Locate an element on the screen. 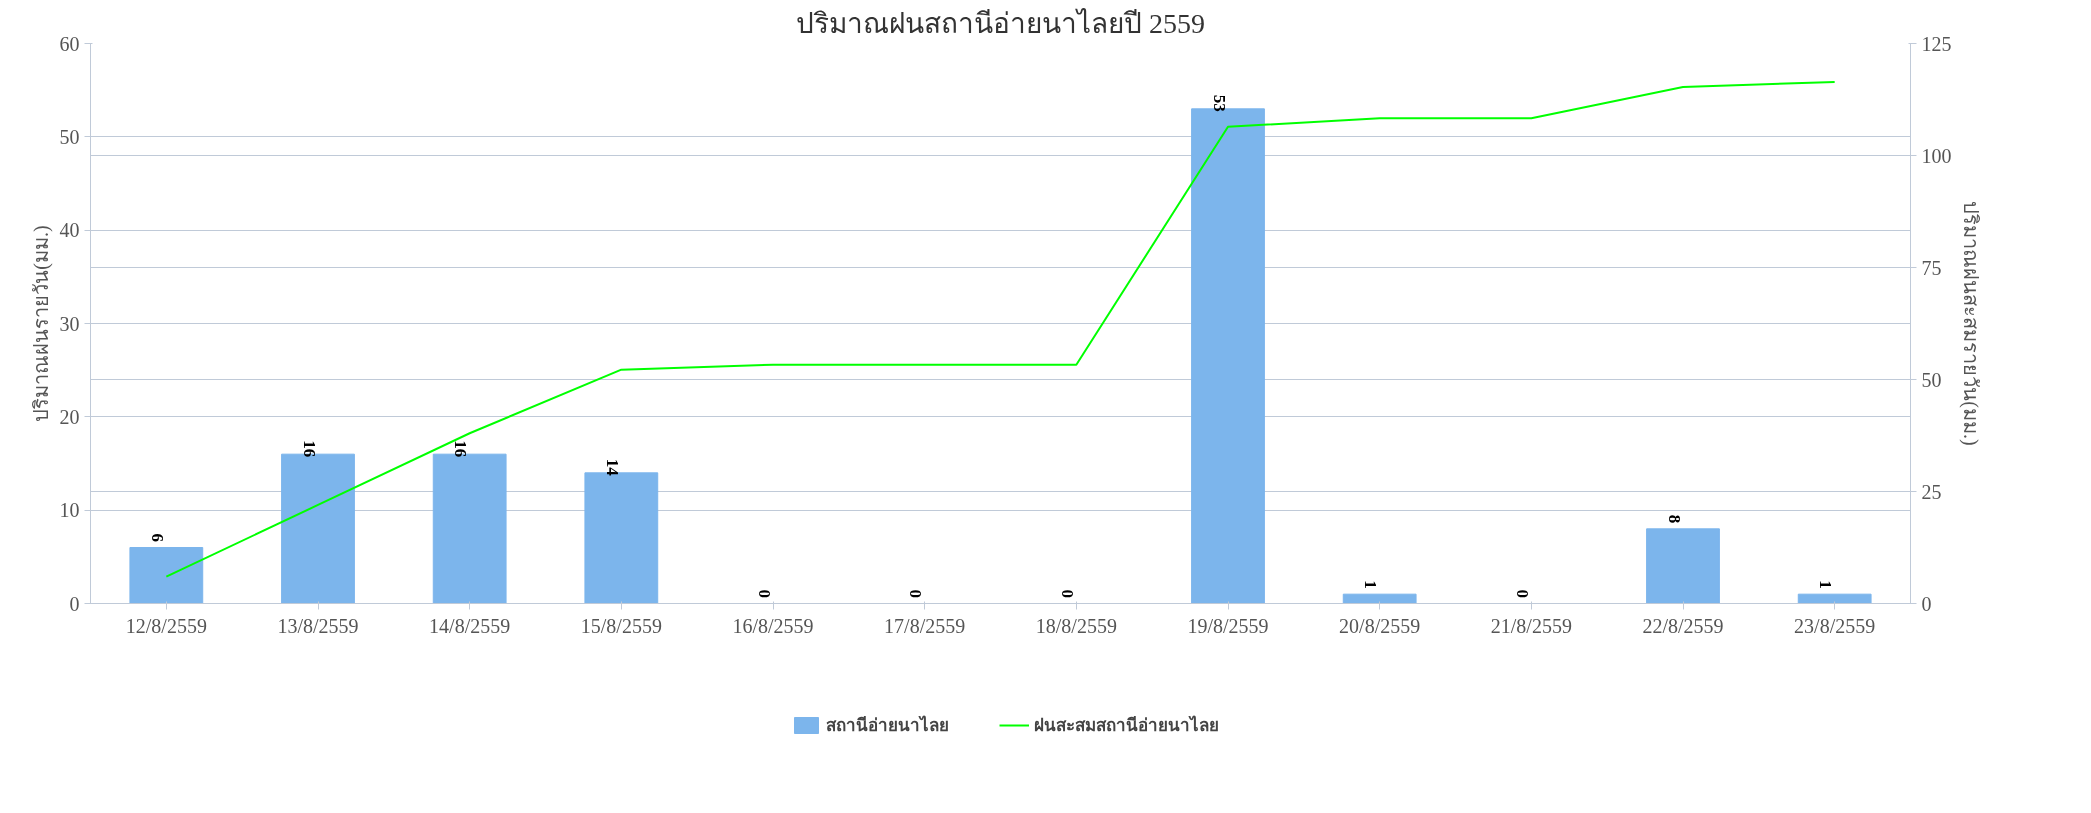  x-tick-label: 14/8/2559 is located at coordinates (470, 625).